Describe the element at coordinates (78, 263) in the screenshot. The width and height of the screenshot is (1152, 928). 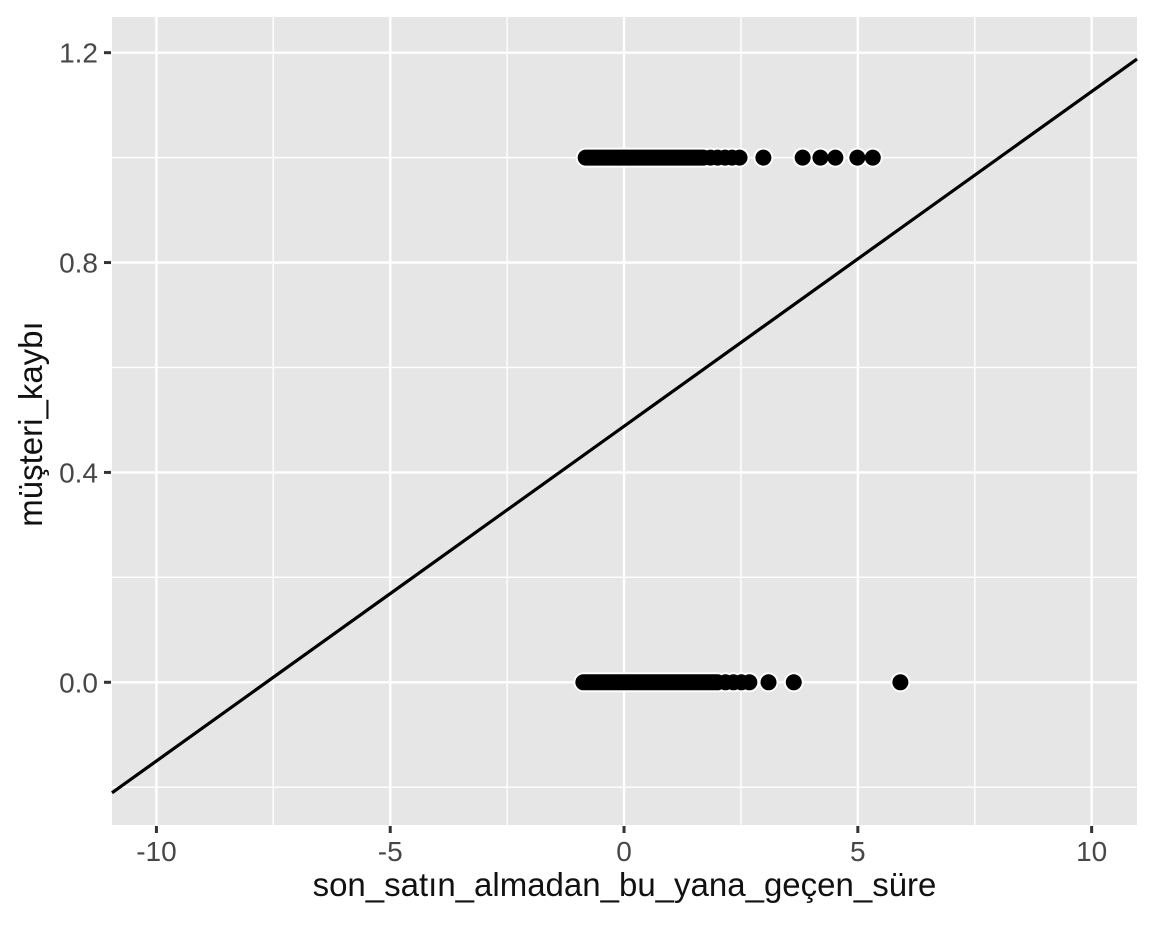
I see `y-tick-label: 0.8` at that location.